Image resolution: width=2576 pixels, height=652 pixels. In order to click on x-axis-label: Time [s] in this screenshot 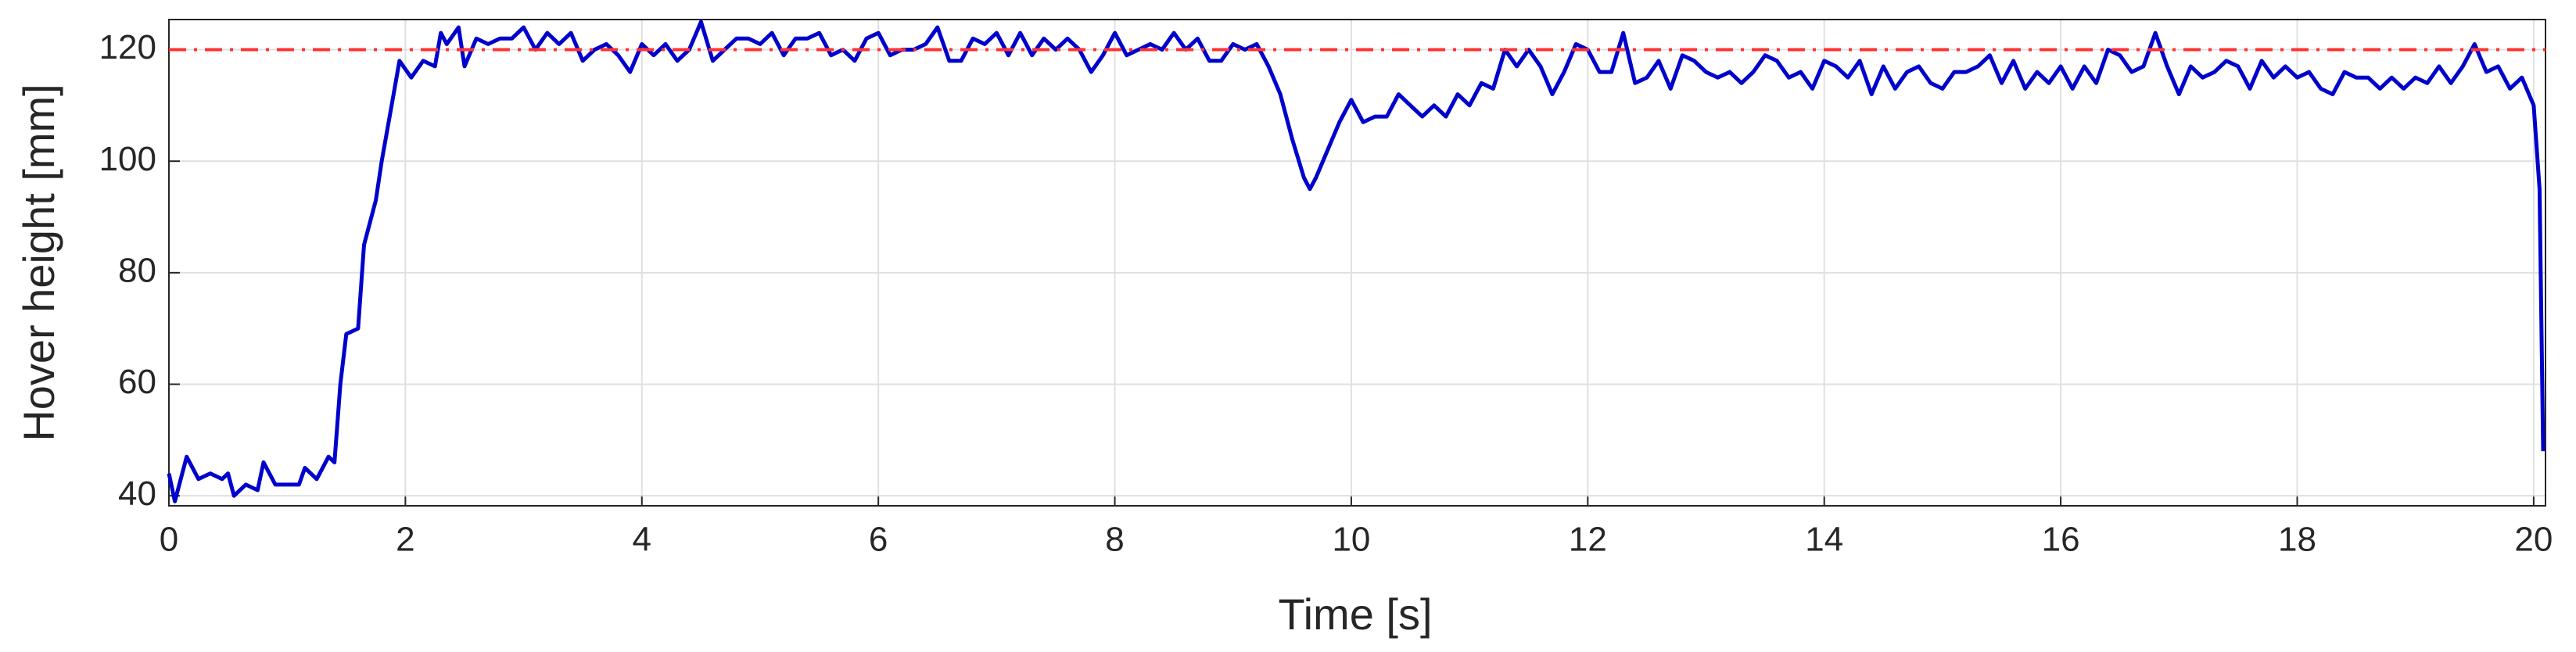, I will do `click(1355, 614)`.